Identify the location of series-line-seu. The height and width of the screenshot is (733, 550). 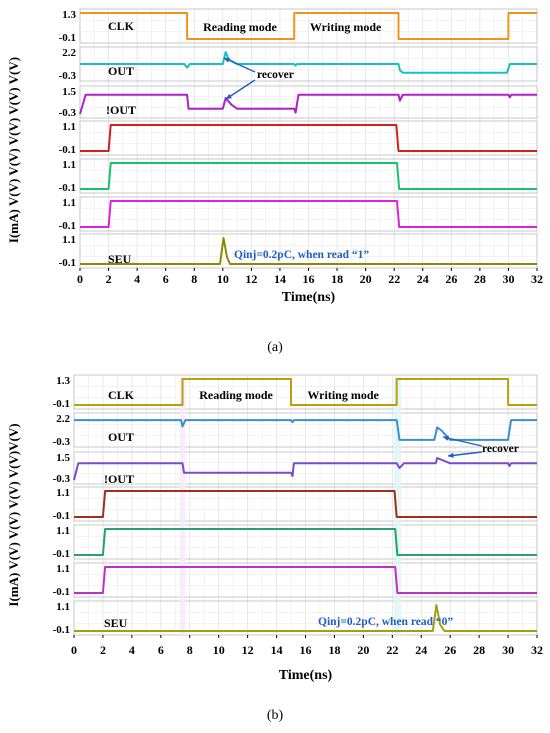
(305, 618).